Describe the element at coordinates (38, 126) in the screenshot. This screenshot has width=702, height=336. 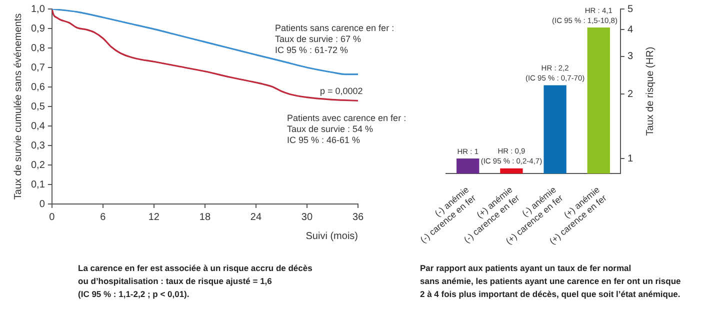
I see `y-tick-label: 0,4` at that location.